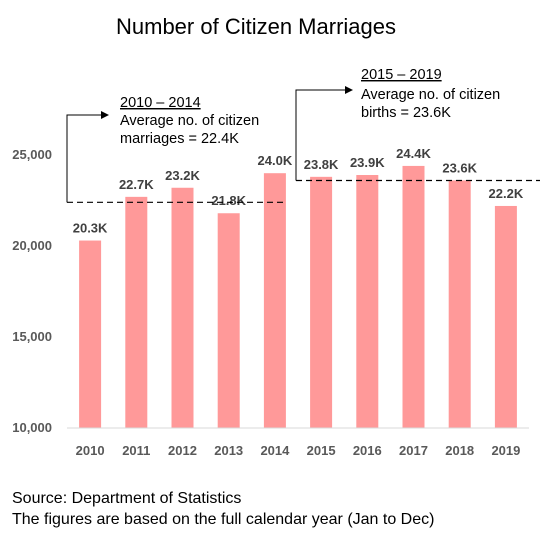  Describe the element at coordinates (298, 442) in the screenshot. I see `x-axis: 2010 2011 2012 2013 2014 2015 2016 2017 2018 2019` at that location.